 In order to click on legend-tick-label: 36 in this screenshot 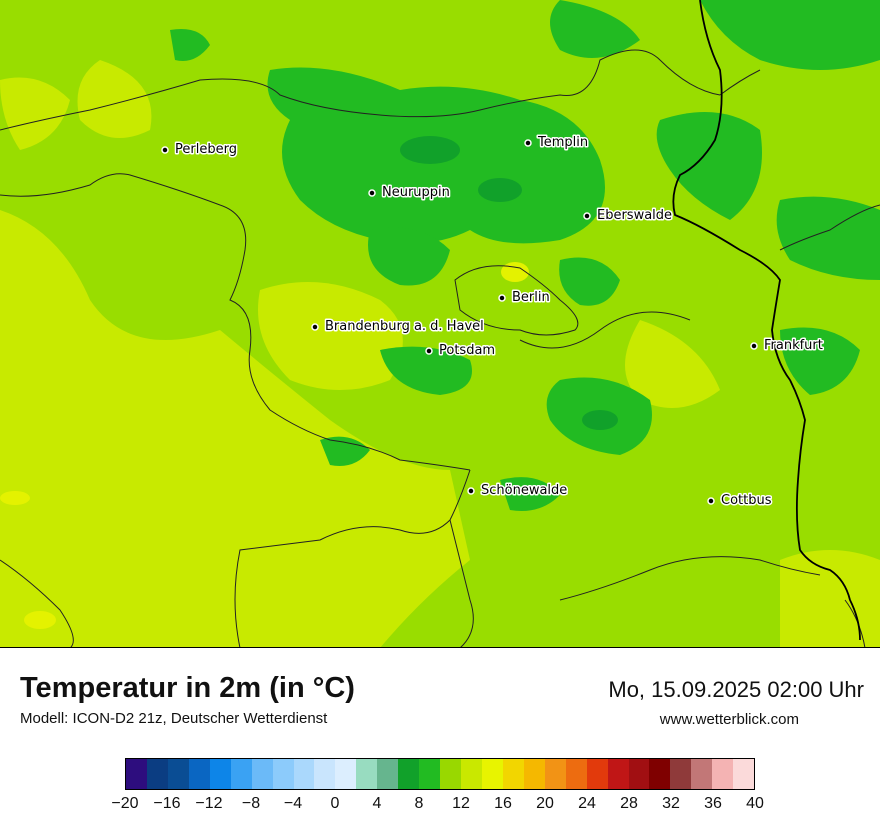, I will do `click(713, 803)`.